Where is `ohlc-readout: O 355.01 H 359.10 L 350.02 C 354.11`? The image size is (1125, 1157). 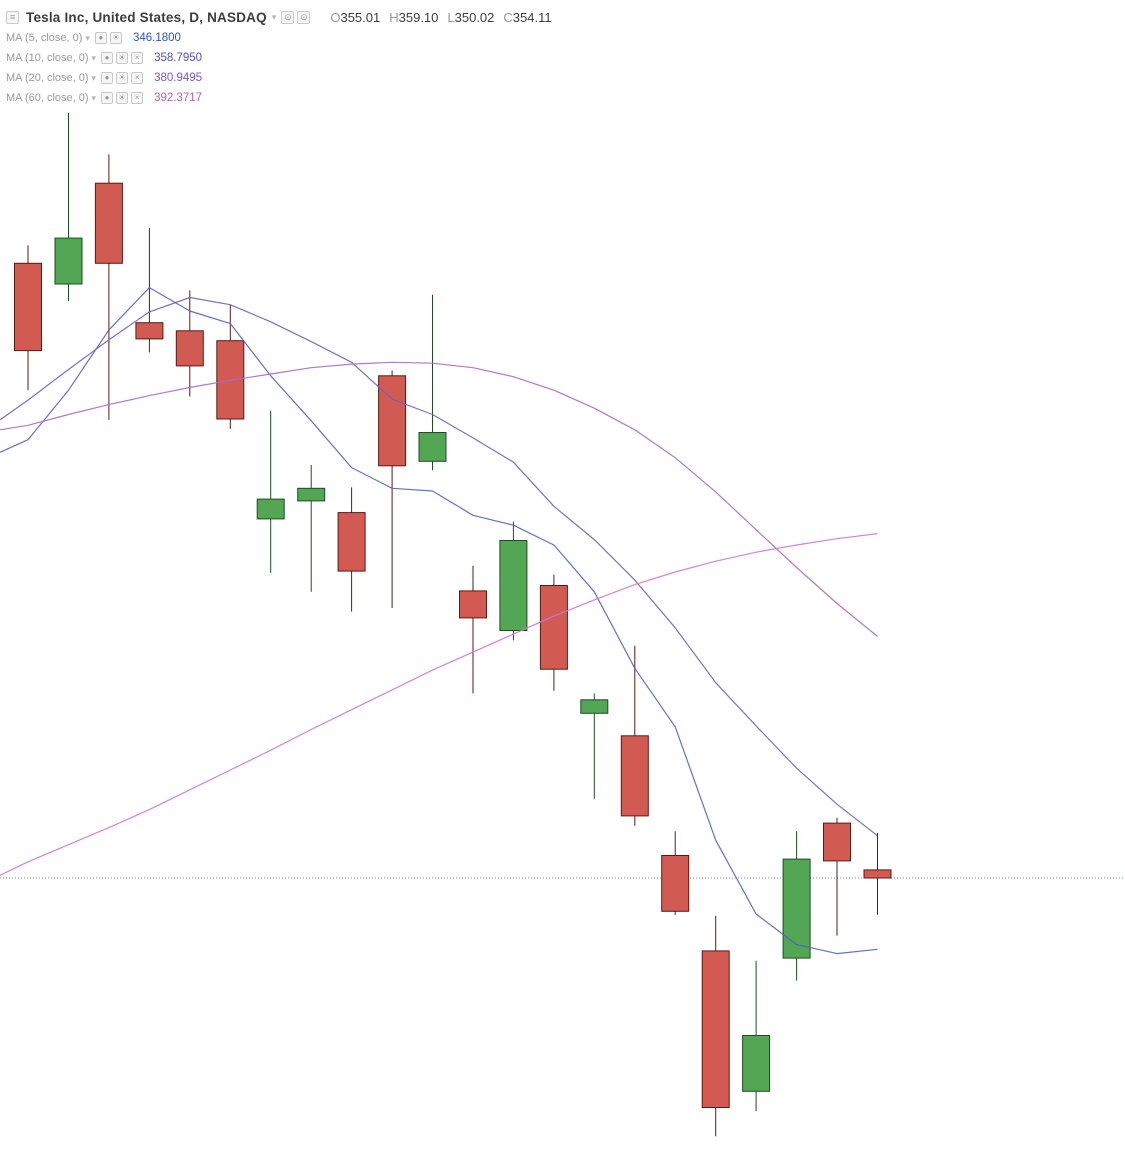
ohlc-readout: O 355.01 H 359.10 L 350.02 C 354.11 is located at coordinates (436, 17).